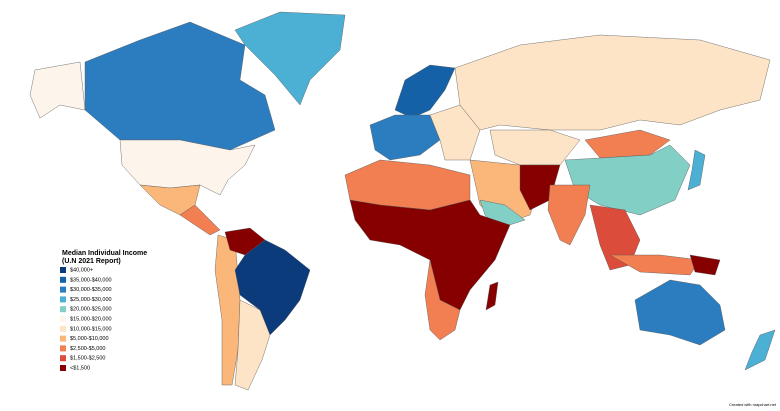 The width and height of the screenshot is (780, 411). What do you see at coordinates (87, 349) in the screenshot?
I see `legend-label: $2,500-$5,000` at bounding box center [87, 349].